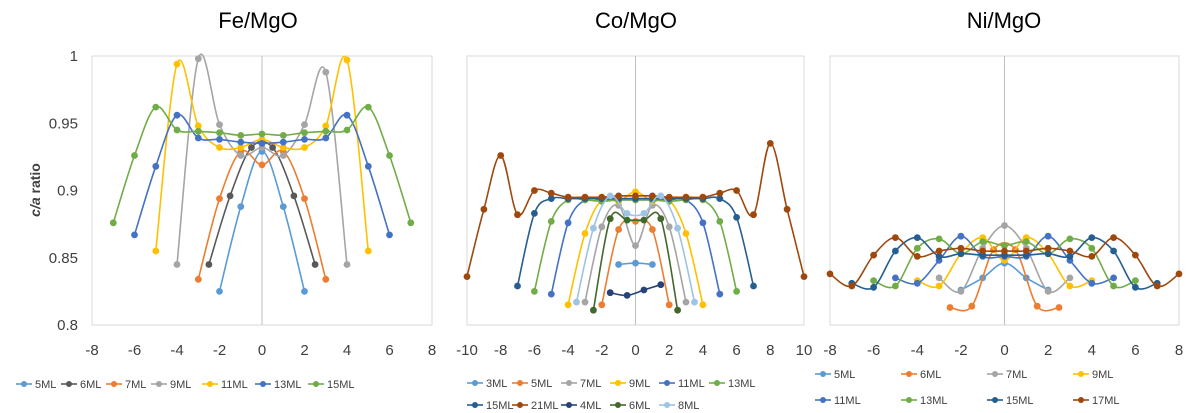  I want to click on legend-item-7ml: 7ML, so click(1007, 375).